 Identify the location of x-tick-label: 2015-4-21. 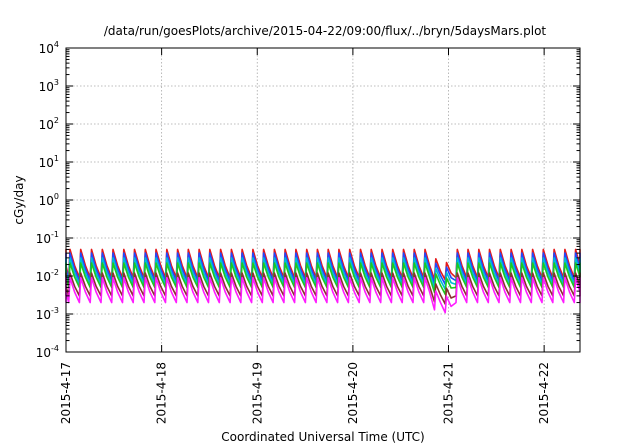
(449, 393).